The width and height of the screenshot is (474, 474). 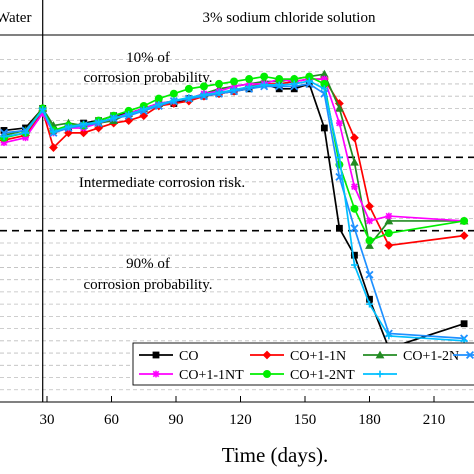 I want to click on legend-item, so click(x=380, y=374).